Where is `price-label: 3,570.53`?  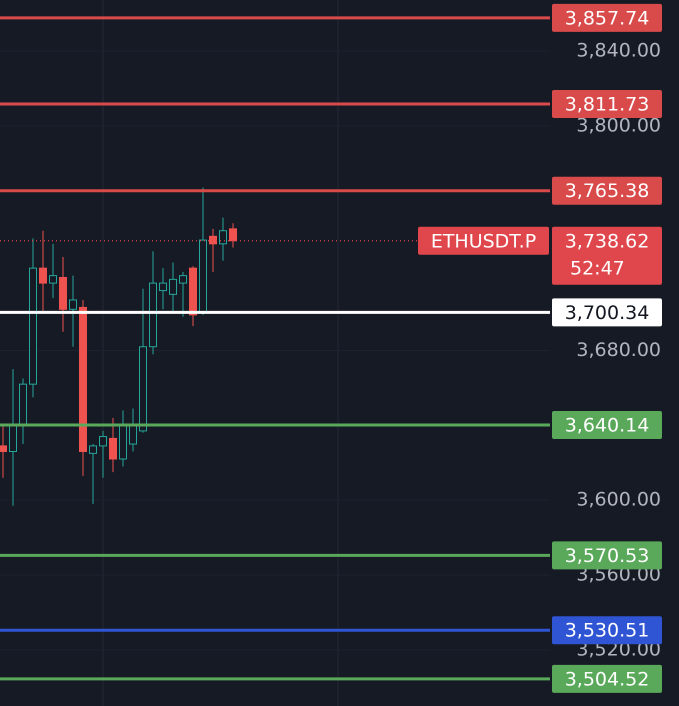
price-label: 3,570.53 is located at coordinates (607, 556).